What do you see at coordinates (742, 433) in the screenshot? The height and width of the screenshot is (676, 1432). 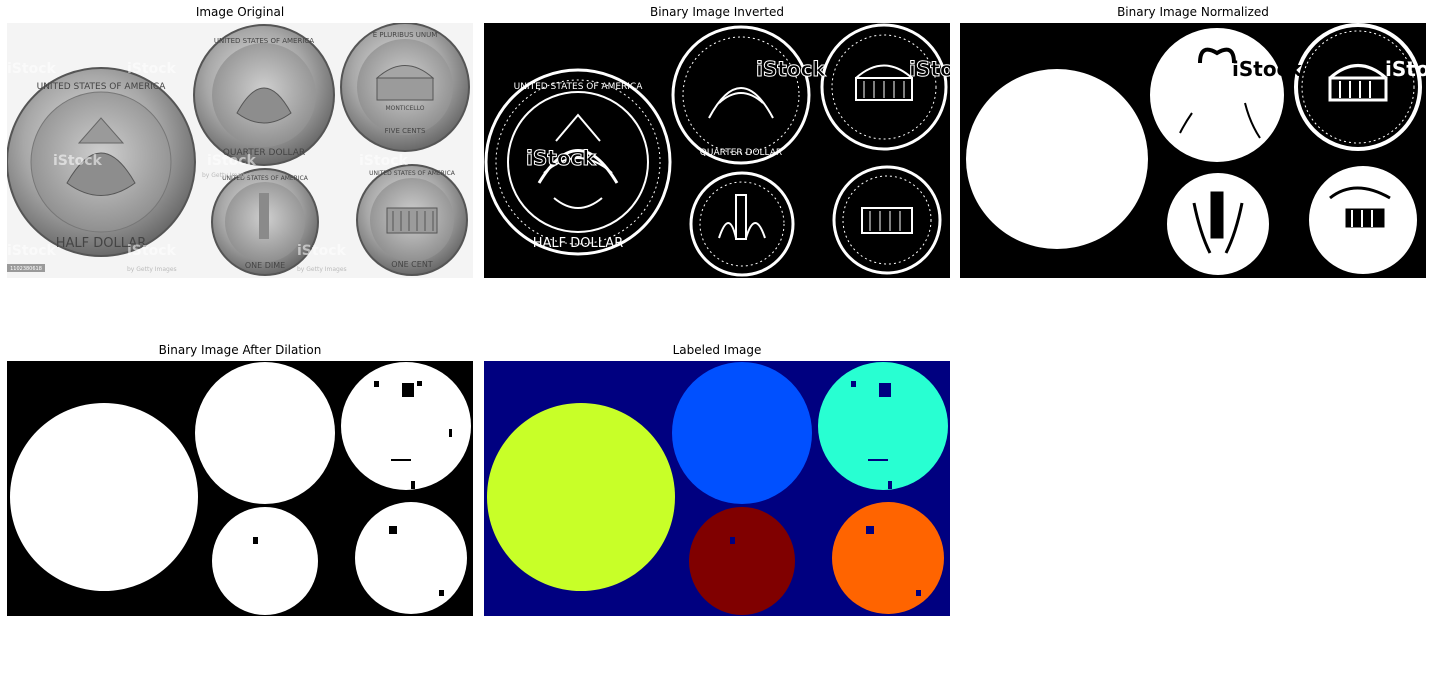 I see `label-quarter` at bounding box center [742, 433].